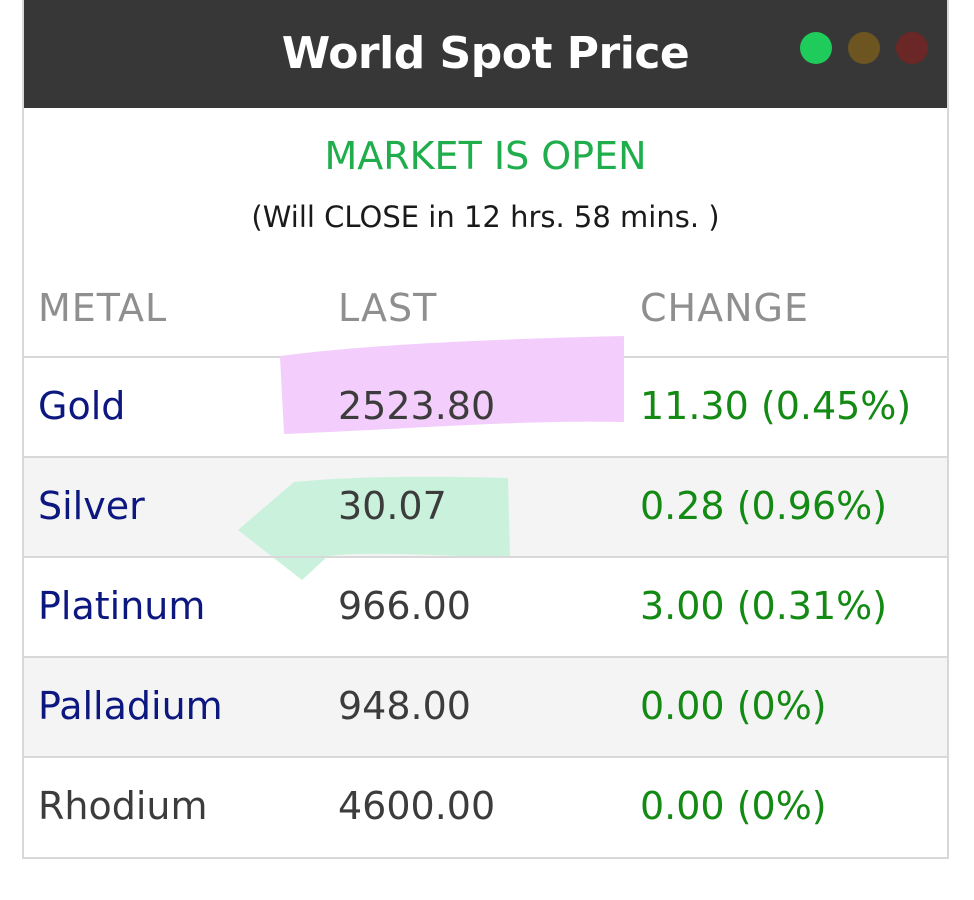 The height and width of the screenshot is (900, 974). I want to click on last-price: 4600.00, so click(417, 806).